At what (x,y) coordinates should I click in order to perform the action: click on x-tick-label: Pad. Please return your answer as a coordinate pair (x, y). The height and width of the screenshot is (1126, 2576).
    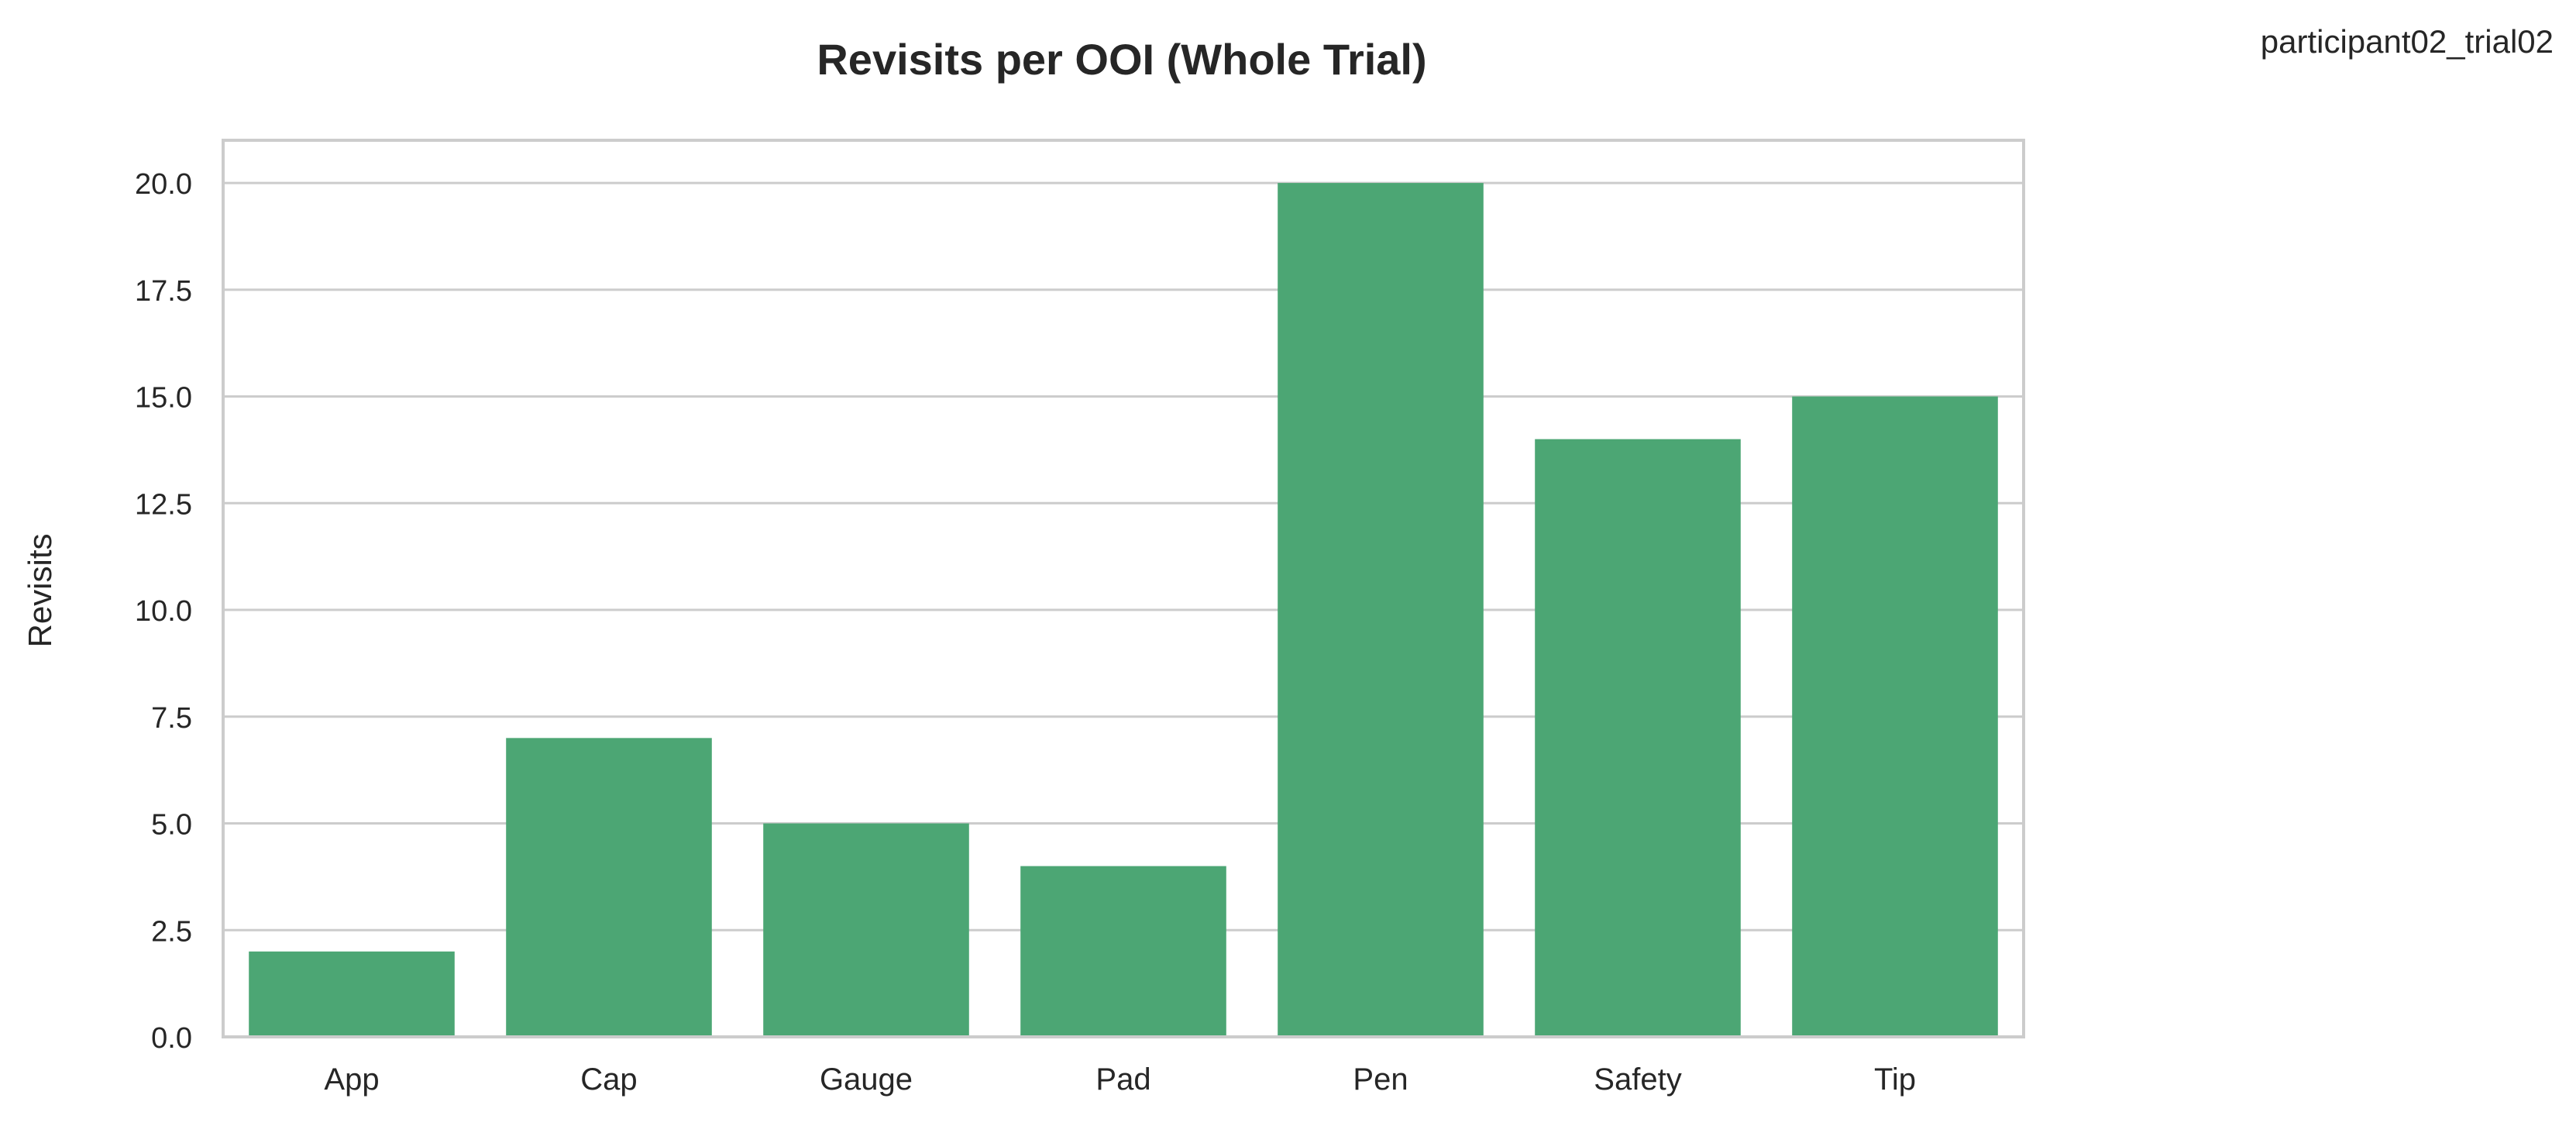
    Looking at the image, I should click on (1122, 1079).